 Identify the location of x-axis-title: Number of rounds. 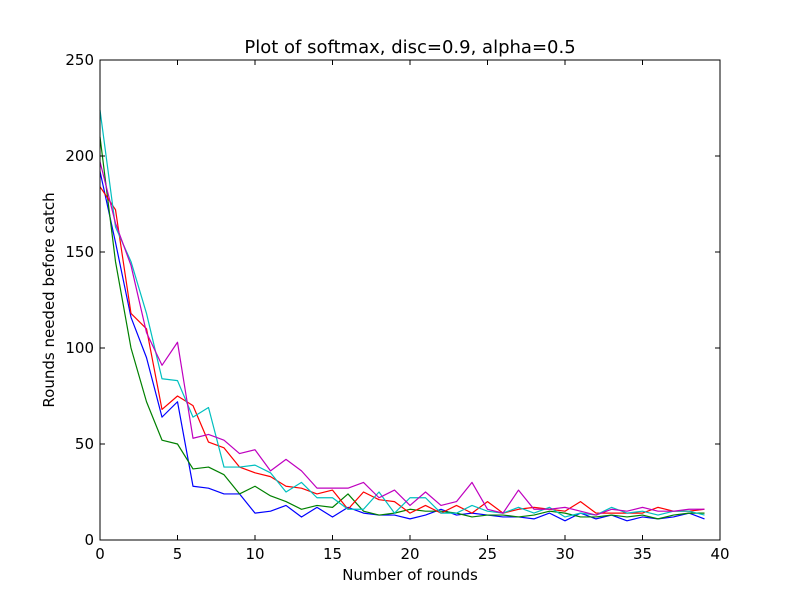
(410, 575).